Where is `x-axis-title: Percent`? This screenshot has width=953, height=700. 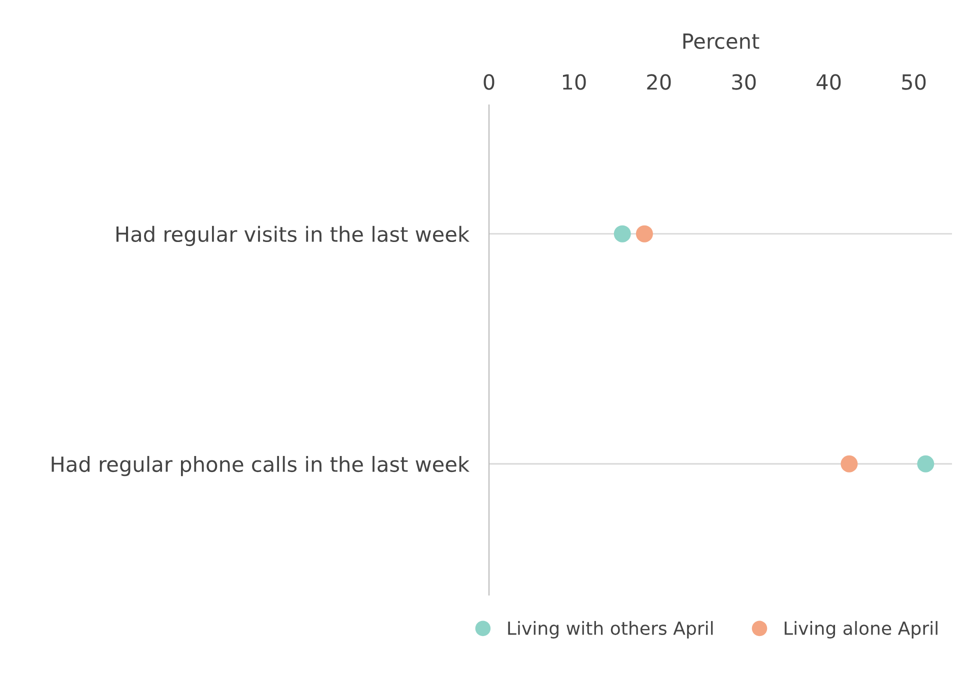
x-axis-title: Percent is located at coordinates (721, 42).